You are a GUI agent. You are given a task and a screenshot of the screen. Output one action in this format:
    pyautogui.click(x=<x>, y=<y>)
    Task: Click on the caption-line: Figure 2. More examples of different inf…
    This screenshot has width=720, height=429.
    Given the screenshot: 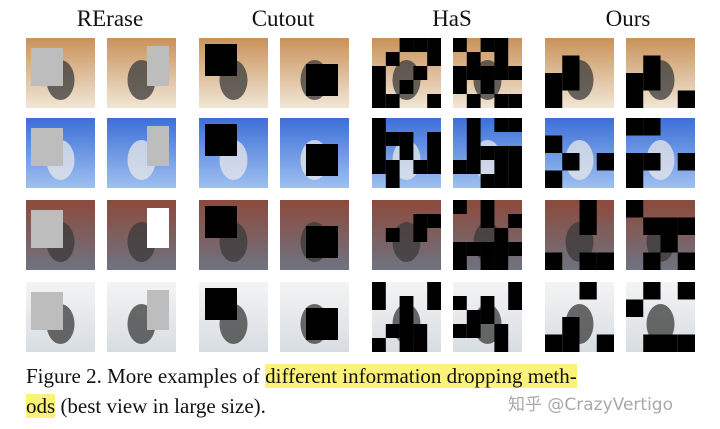 What is the action you would take?
    pyautogui.click(x=301, y=376)
    